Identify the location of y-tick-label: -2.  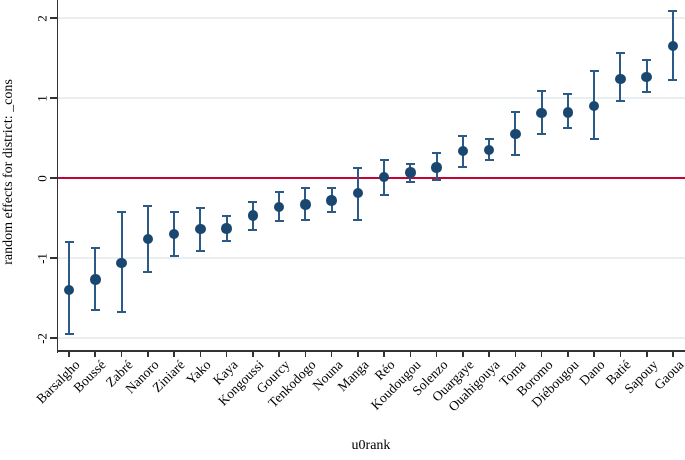
(42, 338).